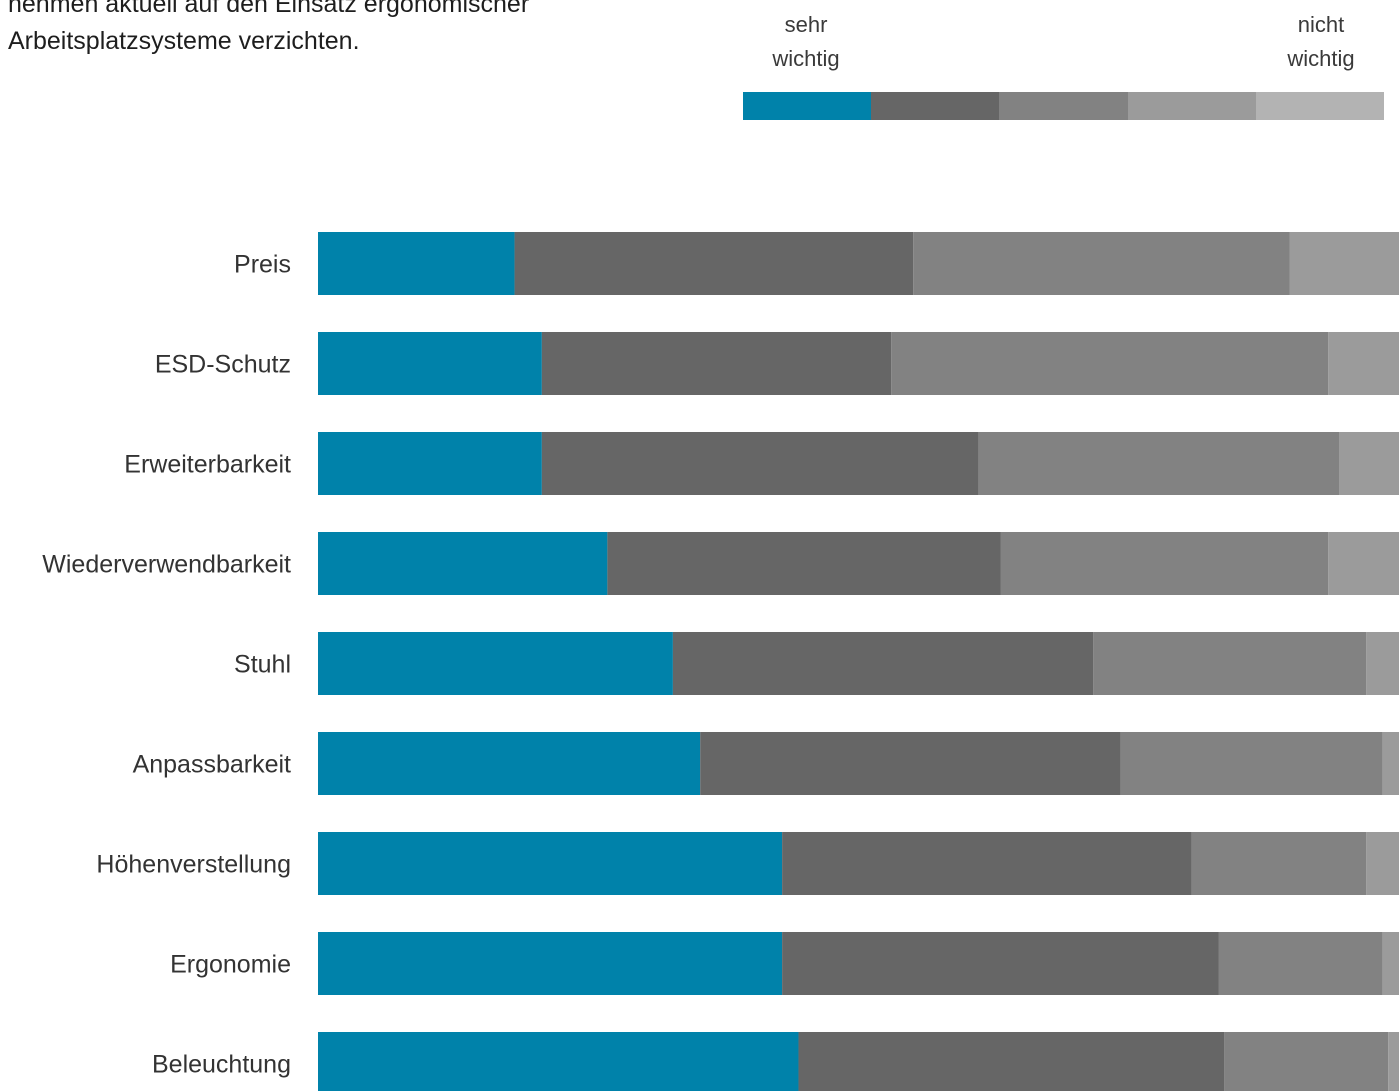  Describe the element at coordinates (221, 1065) in the screenshot. I see `category-label: Beleuchtung` at that location.